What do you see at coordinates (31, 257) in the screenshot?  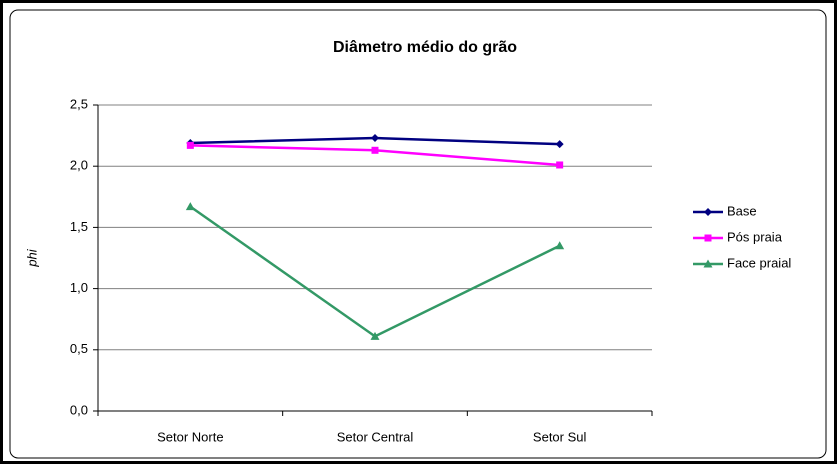 I see `y-axis-label: phi` at bounding box center [31, 257].